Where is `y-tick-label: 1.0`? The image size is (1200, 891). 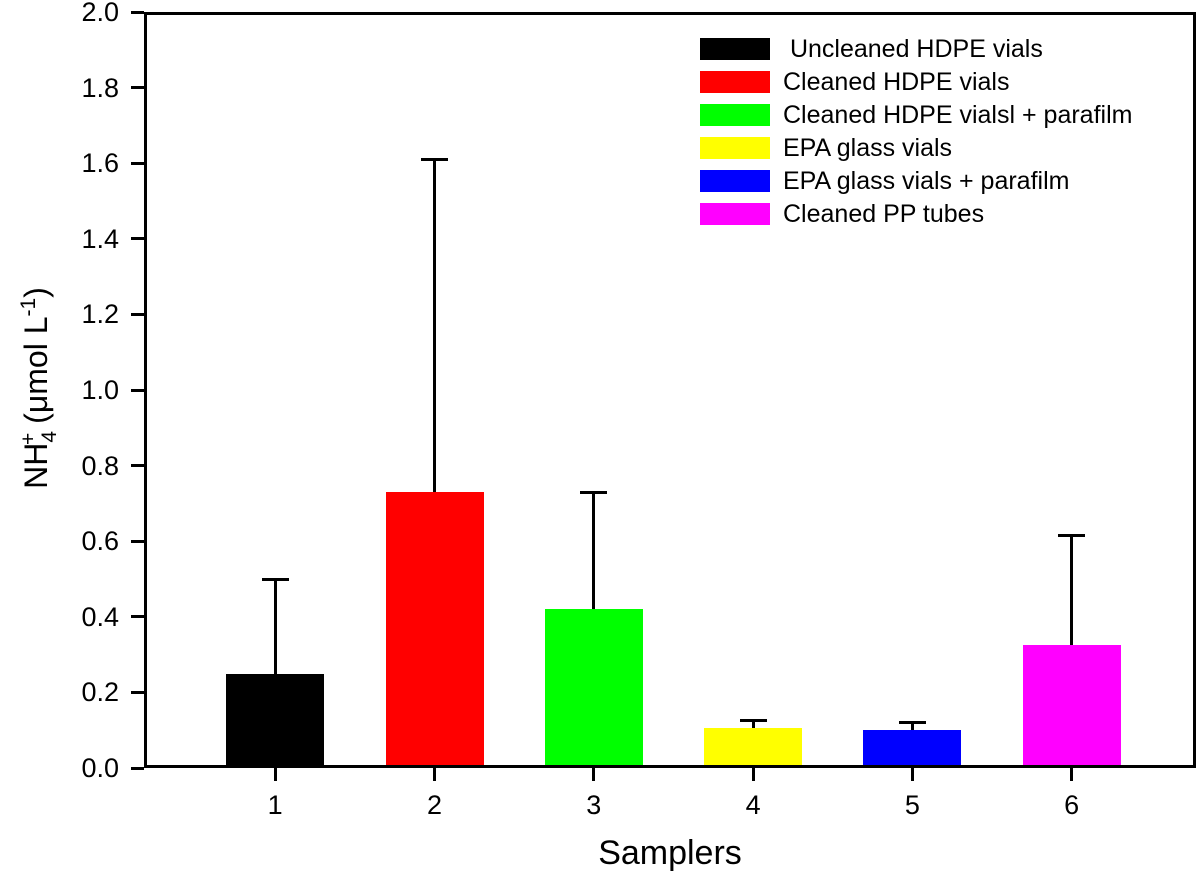 y-tick-label: 1.0 is located at coordinates (100, 390).